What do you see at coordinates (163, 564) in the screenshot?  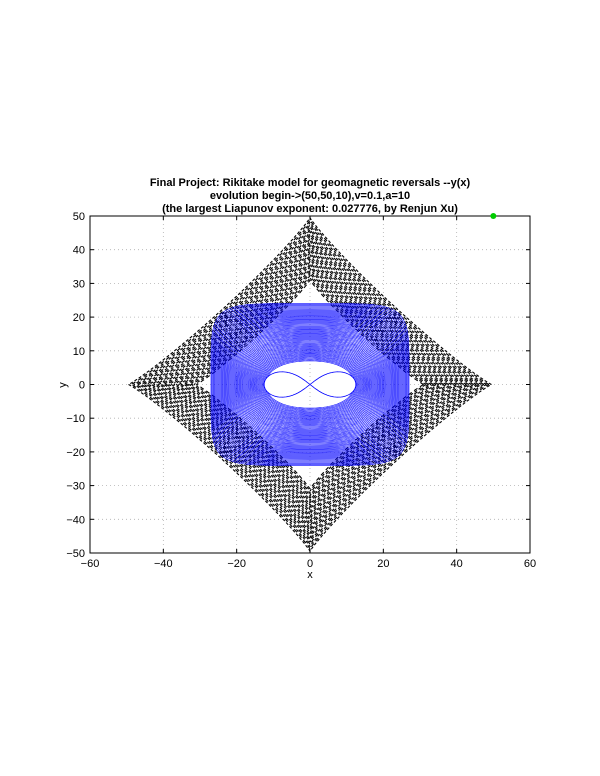 I see `x-tick-label: −40` at bounding box center [163, 564].